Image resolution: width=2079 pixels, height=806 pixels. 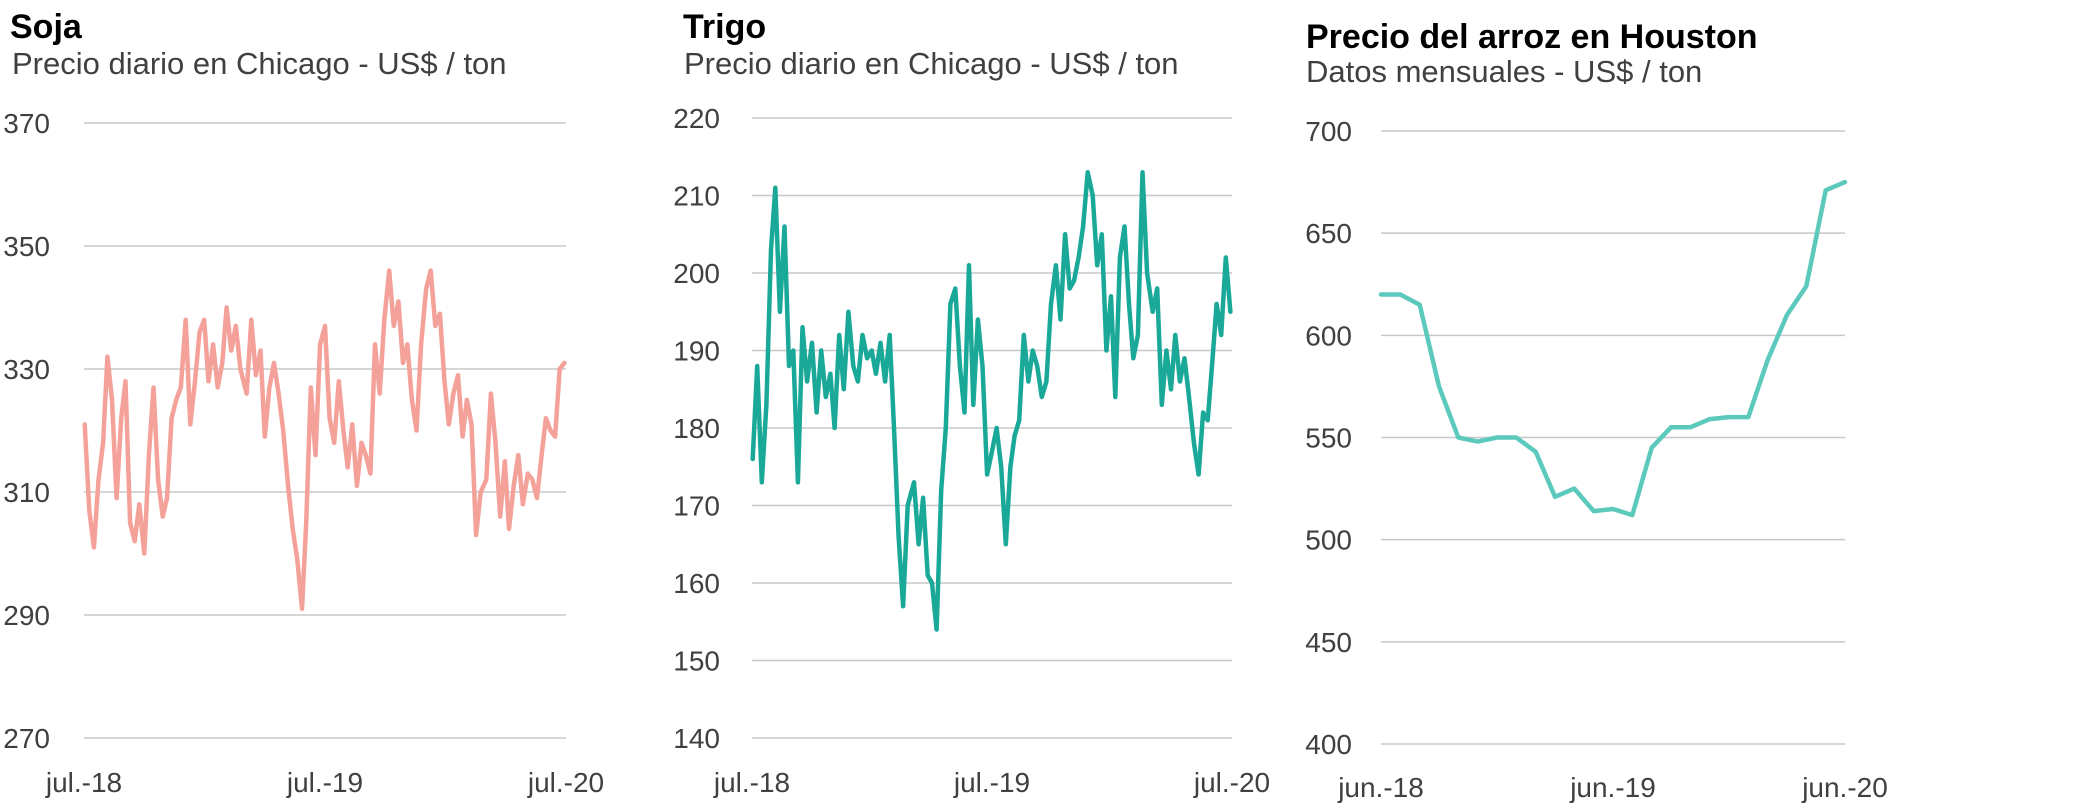 What do you see at coordinates (1328, 642) in the screenshot?
I see `y-tick-label: 450` at bounding box center [1328, 642].